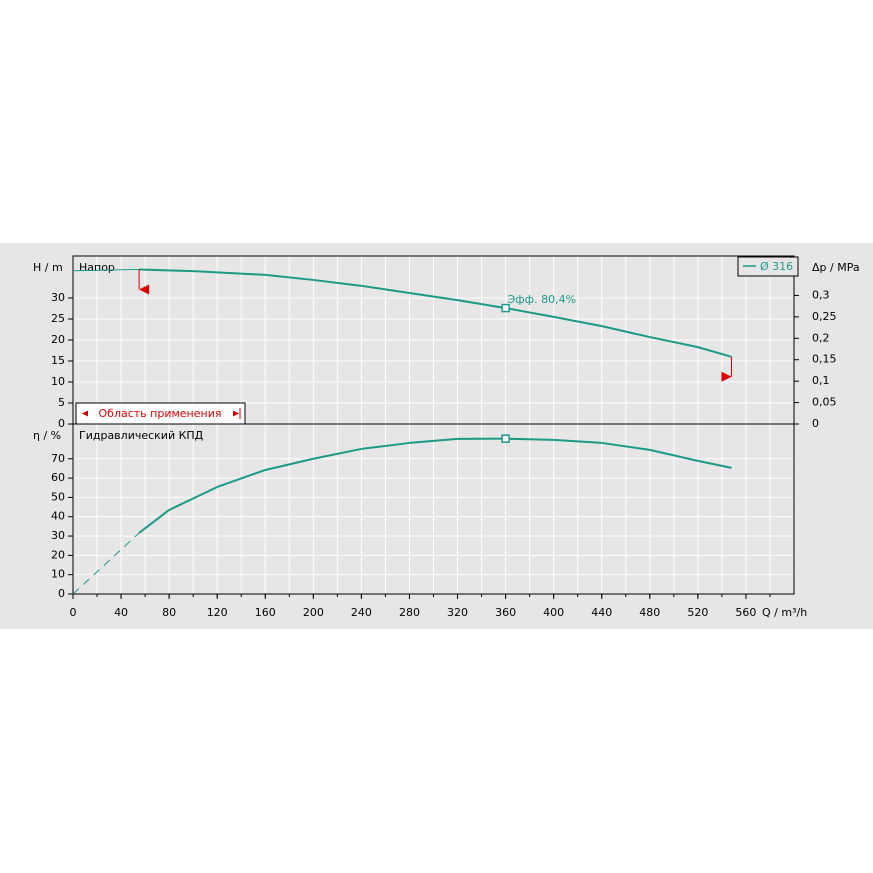  Describe the element at coordinates (824, 402) in the screenshot. I see `y2-tick-label: 0,05` at that location.